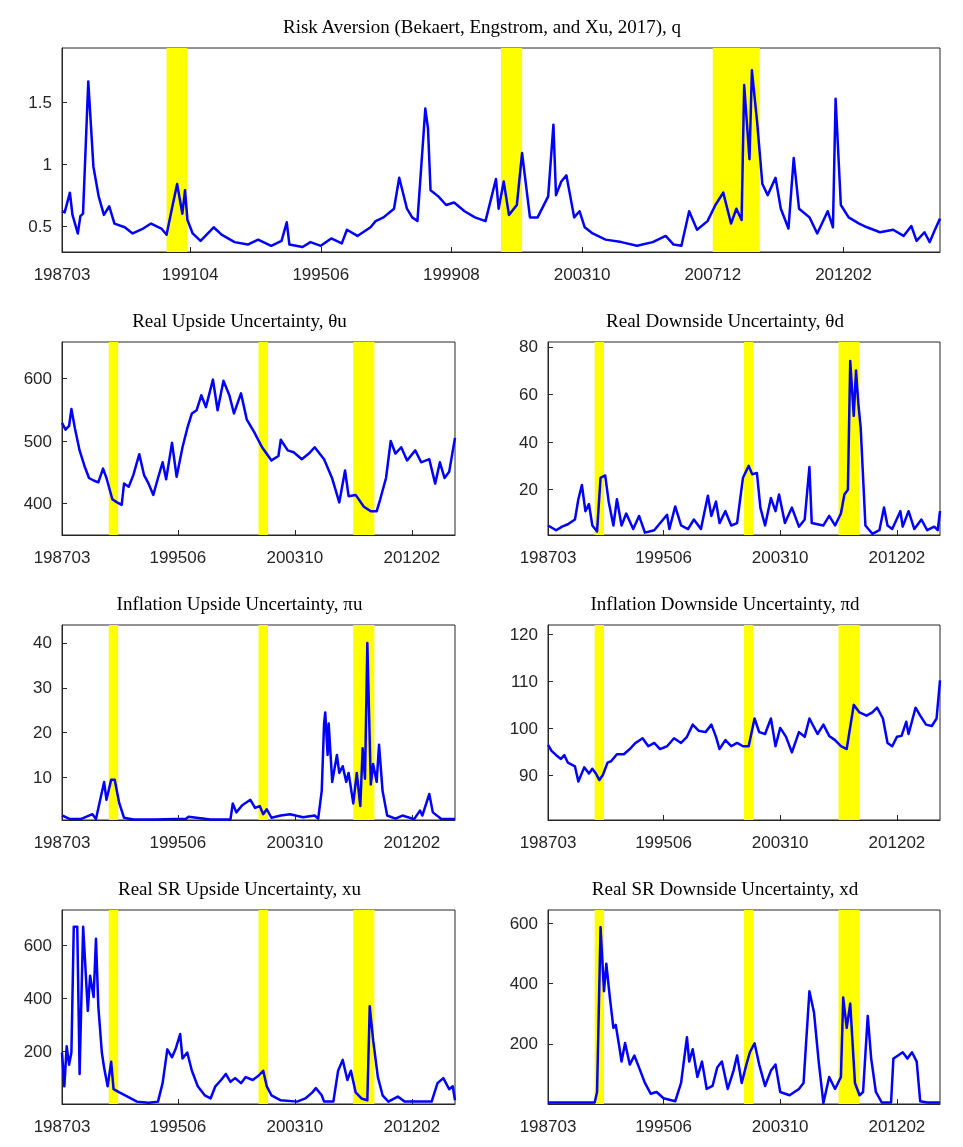 The image size is (963, 1147). What do you see at coordinates (528, 347) in the screenshot?
I see `y-tick-label: 80` at bounding box center [528, 347].